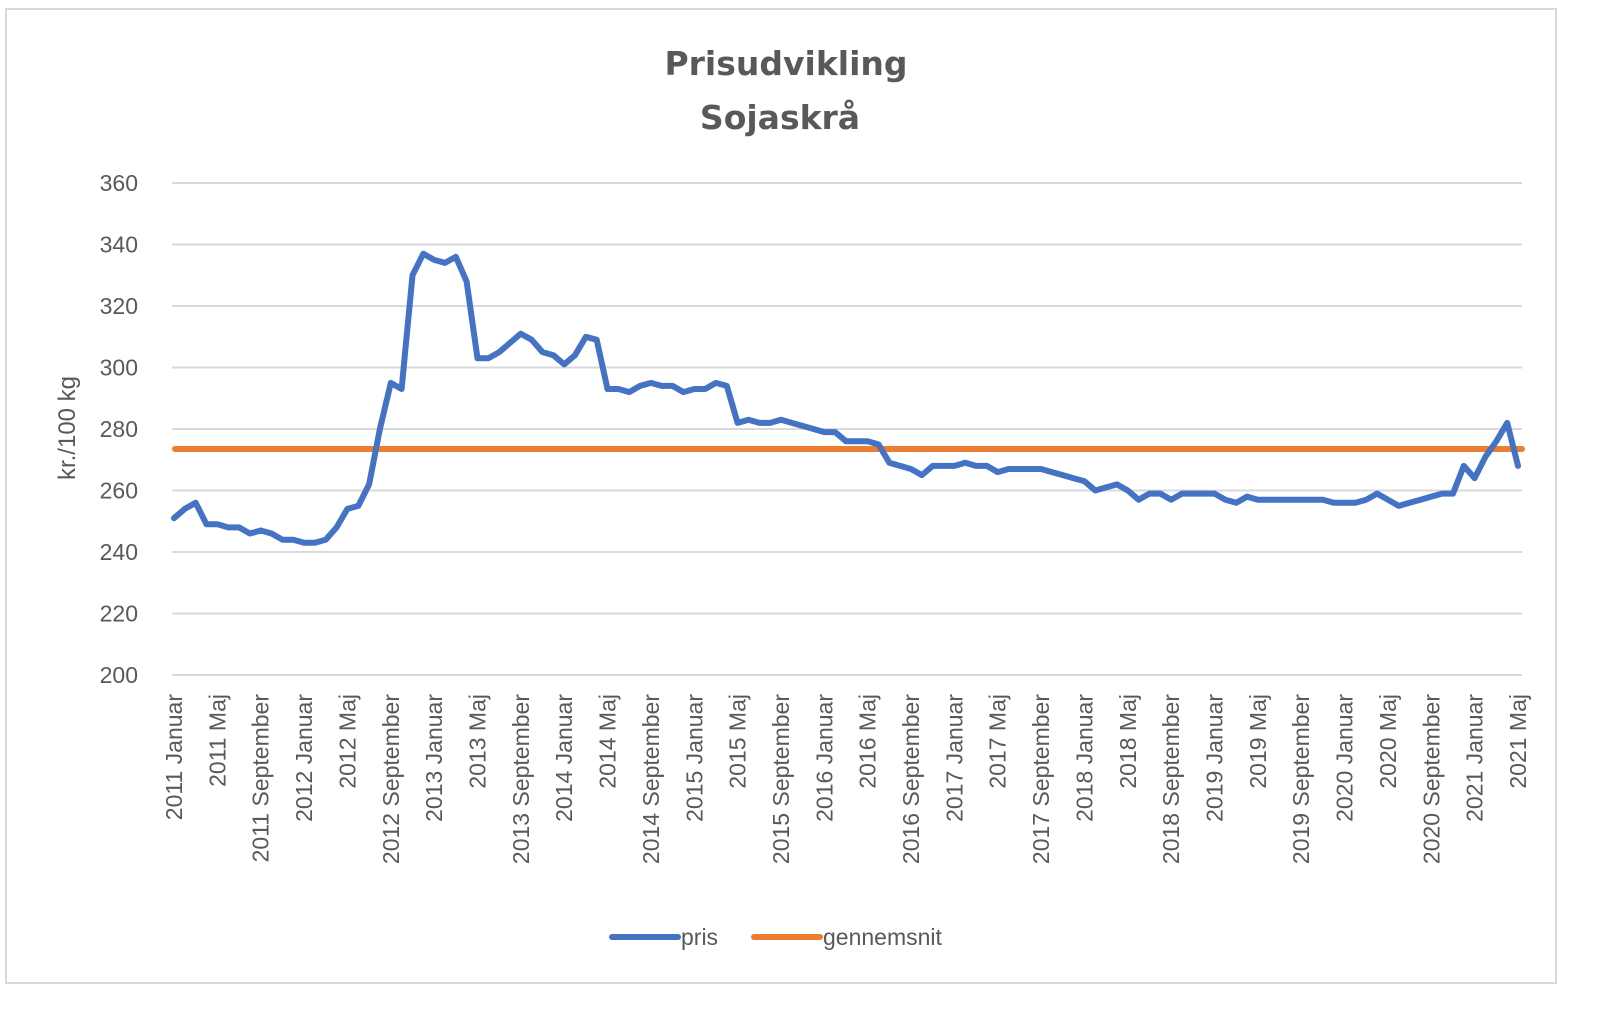 The height and width of the screenshot is (1012, 1603). Describe the element at coordinates (119, 491) in the screenshot. I see `y-tick-label: 260` at that location.